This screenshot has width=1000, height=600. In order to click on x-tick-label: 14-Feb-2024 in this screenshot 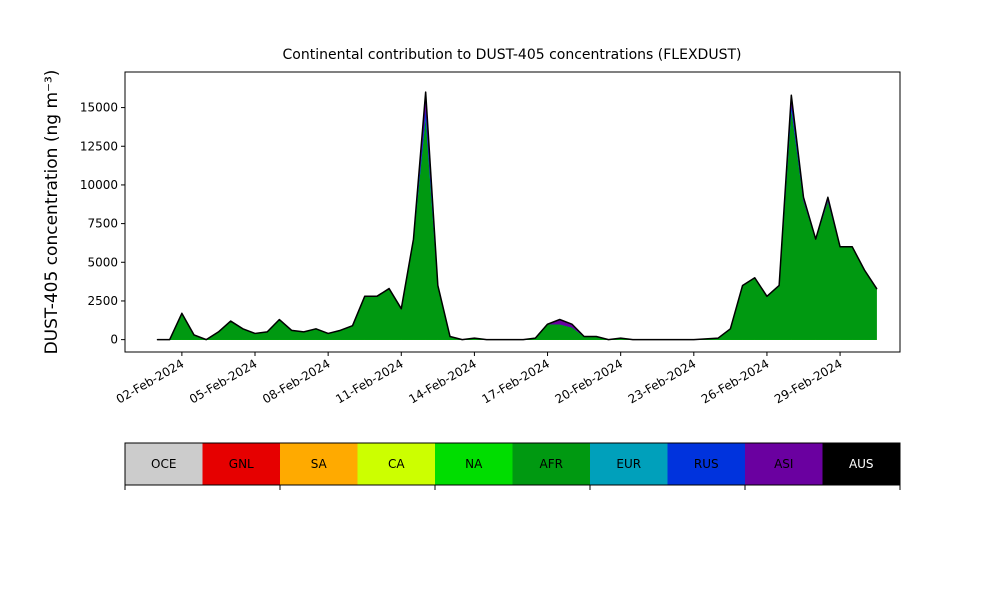, I will do `click(442, 381)`.